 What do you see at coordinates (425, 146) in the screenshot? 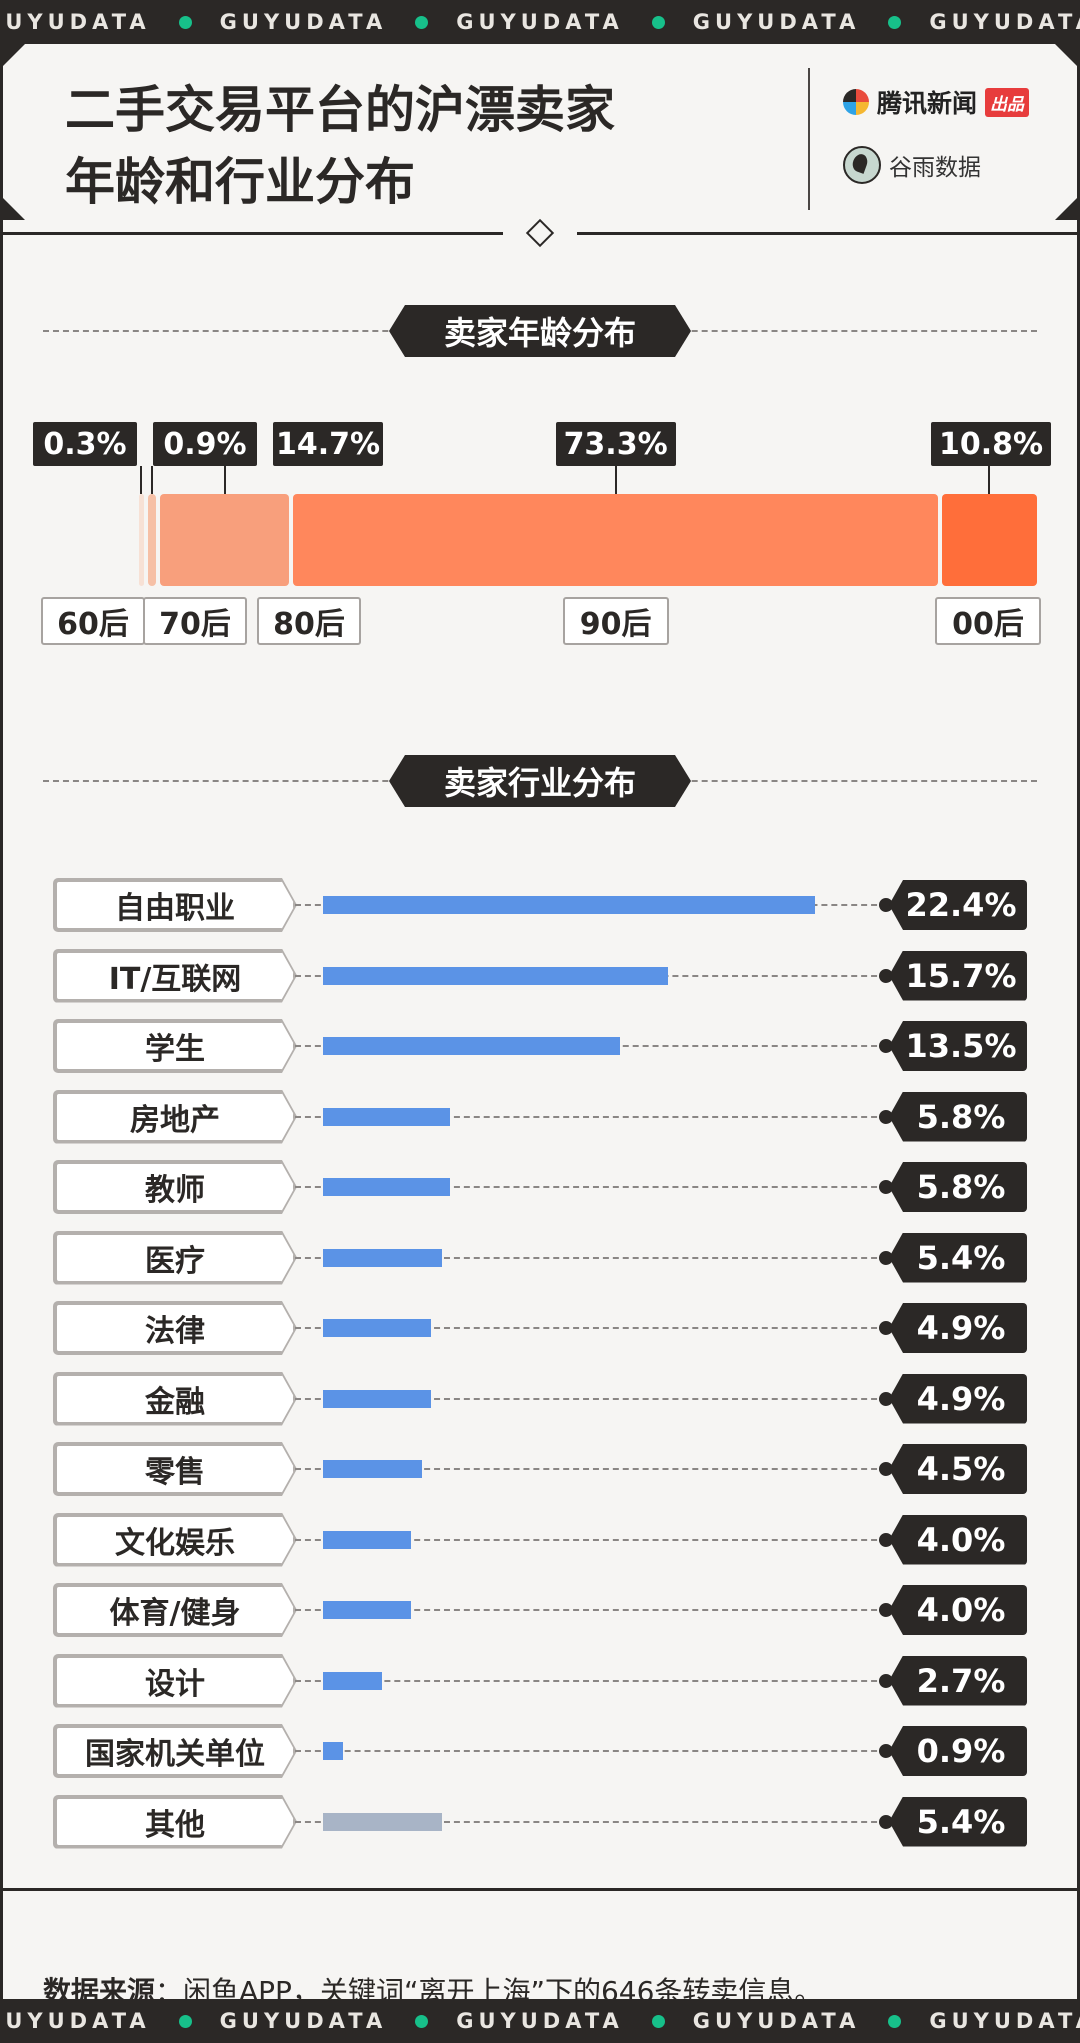
I see `page-title: 二手交易平台的沪漂卖家 年龄和行业分布` at bounding box center [425, 146].